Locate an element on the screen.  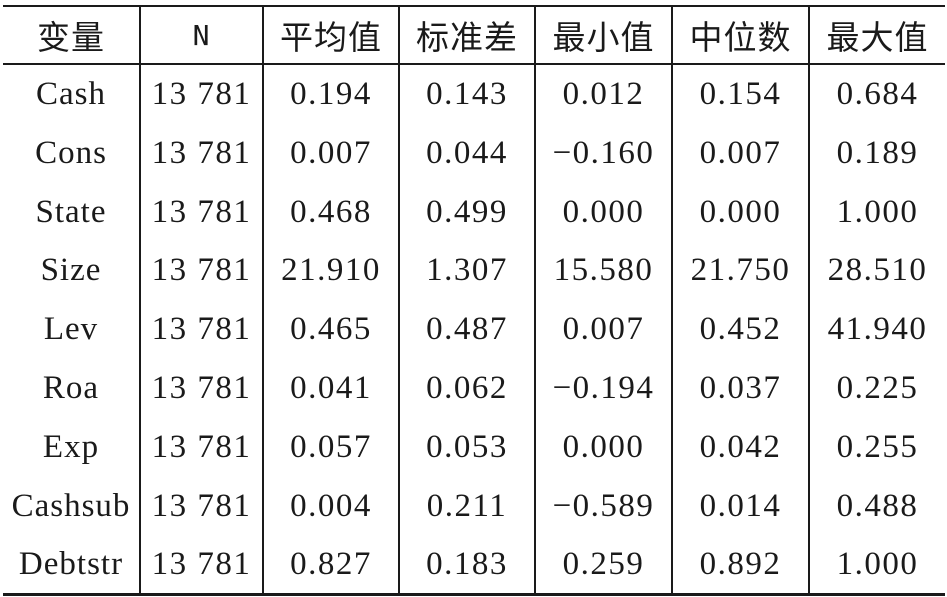
cell-mean: 0.041 is located at coordinates (330, 388).